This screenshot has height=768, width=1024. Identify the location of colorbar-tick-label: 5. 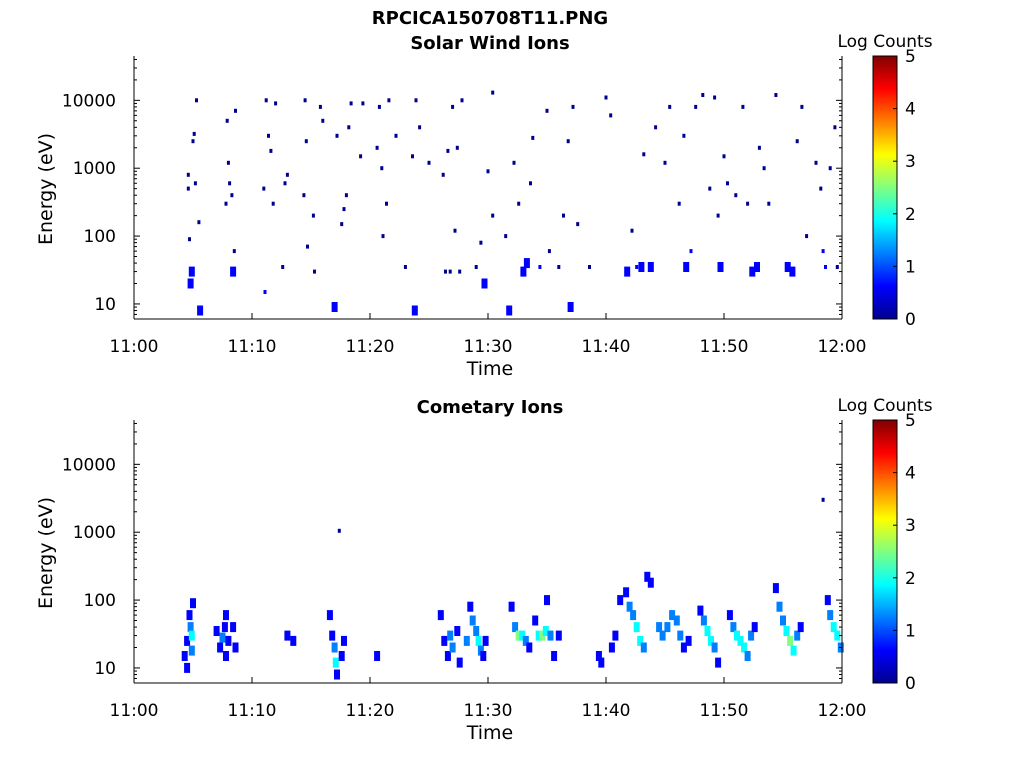
(910, 57).